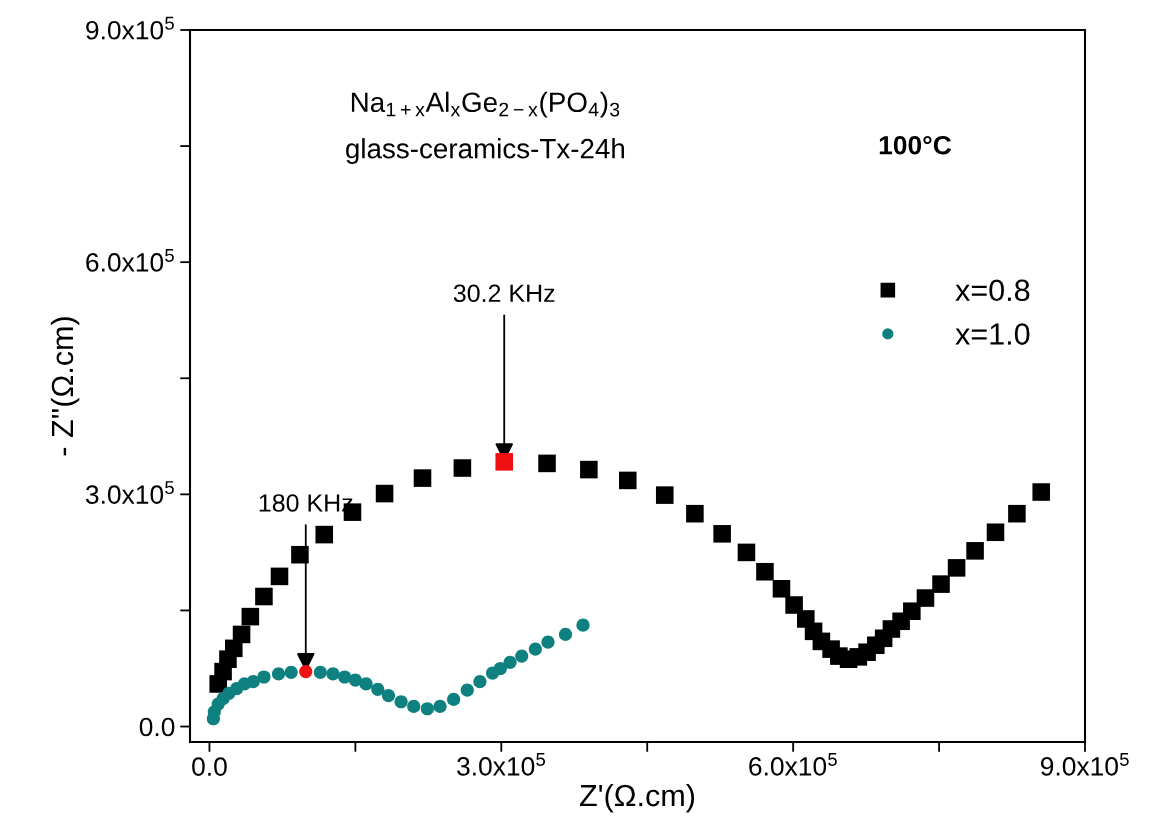 The height and width of the screenshot is (839, 1152). I want to click on y-axis-title: - Z''(Ω.cm), so click(65, 386).